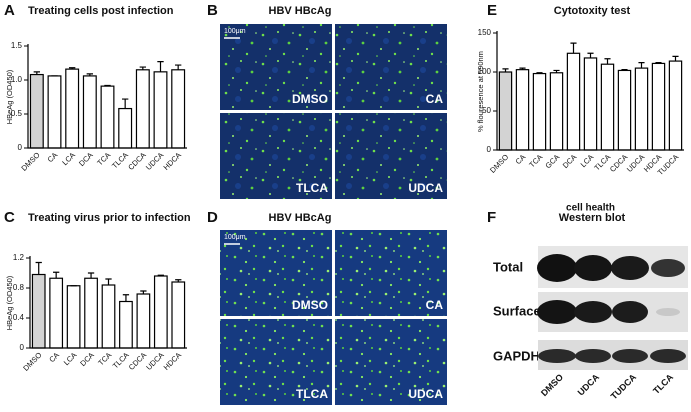  I want to click on panel-letter: D, so click(212, 217).